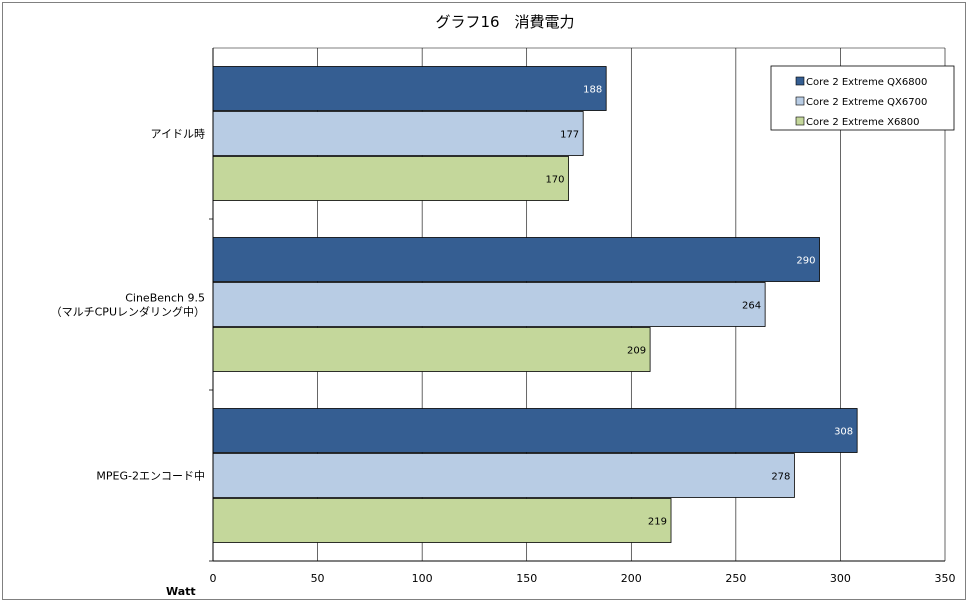 The height and width of the screenshot is (604, 970). What do you see at coordinates (422, 578) in the screenshot?
I see `x-tick-label: 100` at bounding box center [422, 578].